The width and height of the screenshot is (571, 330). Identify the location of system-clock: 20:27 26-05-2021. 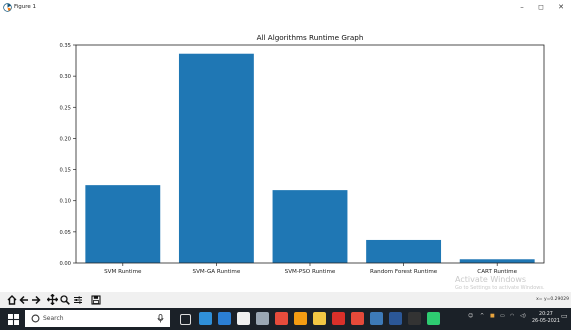
(546, 318).